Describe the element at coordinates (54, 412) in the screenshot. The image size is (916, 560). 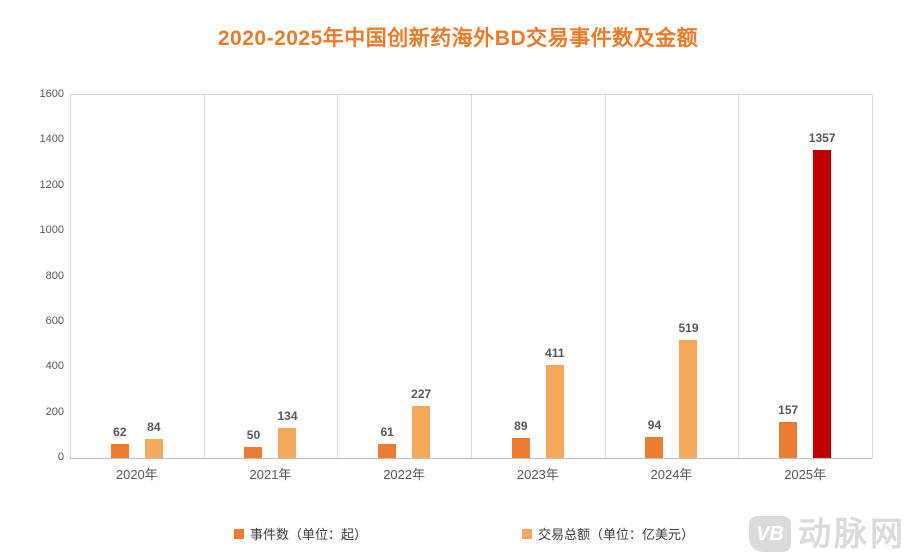
I see `y-tick-label: 200` at that location.